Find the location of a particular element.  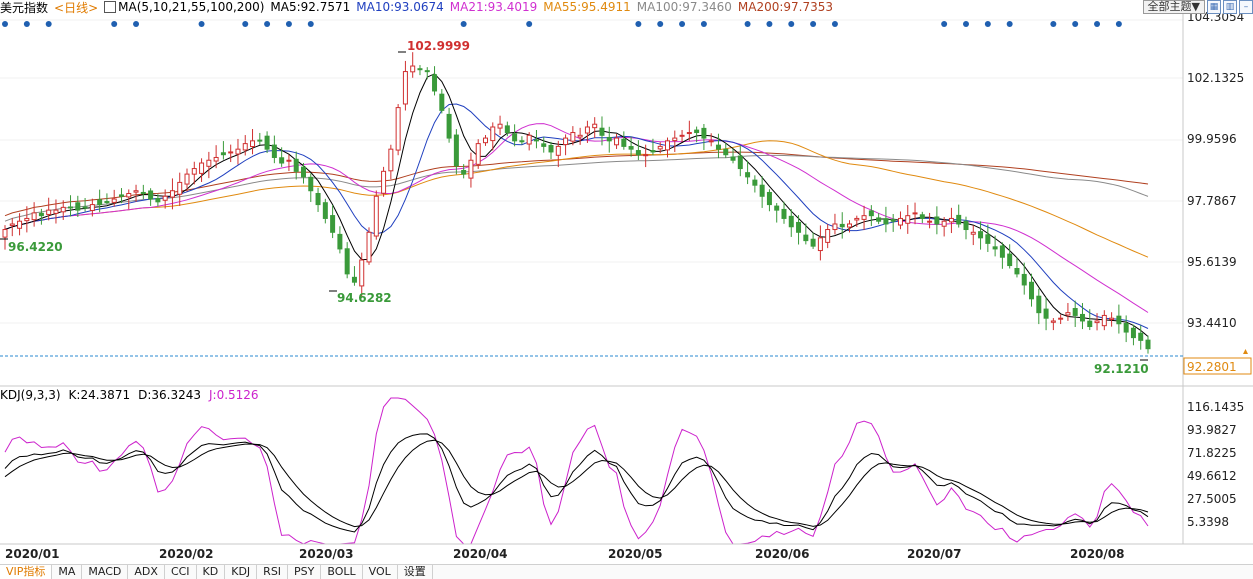

time-tick: 2020/07 is located at coordinates (934, 554).